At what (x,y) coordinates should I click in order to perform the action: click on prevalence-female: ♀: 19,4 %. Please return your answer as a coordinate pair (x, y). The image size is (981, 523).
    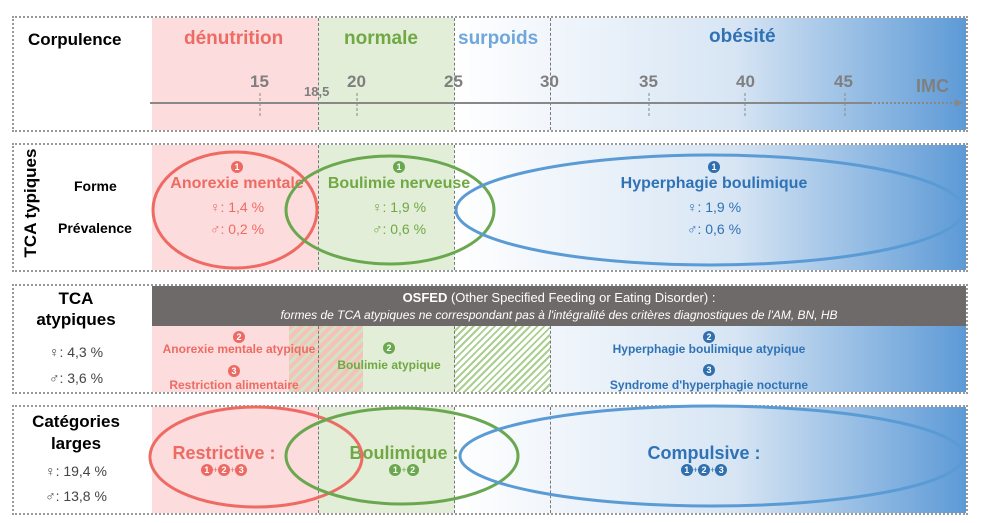
    Looking at the image, I should click on (76, 471).